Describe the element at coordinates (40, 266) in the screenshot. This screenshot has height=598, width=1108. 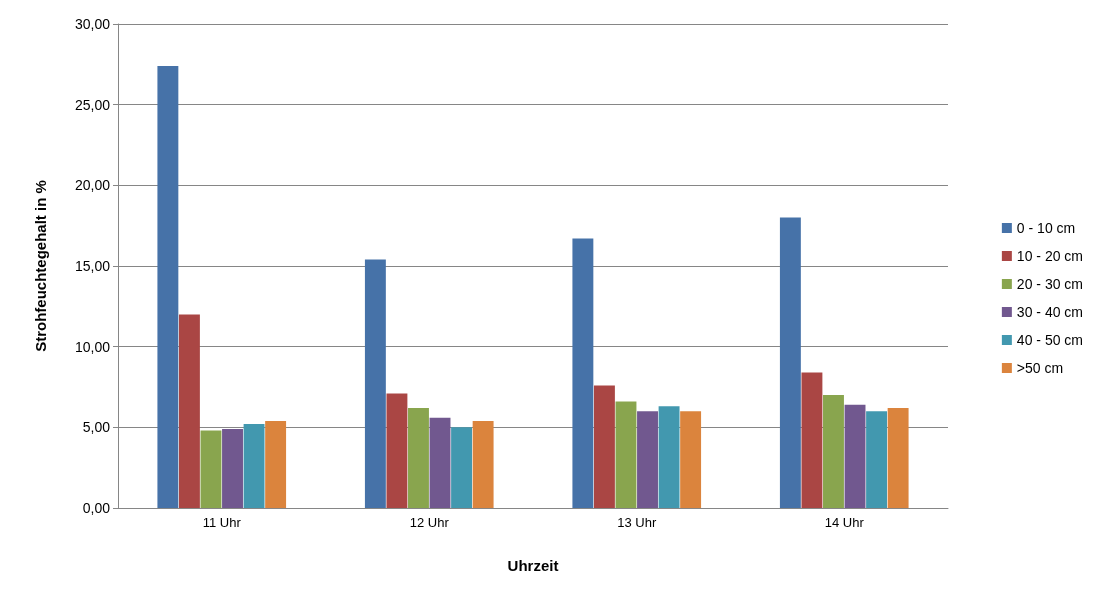
I see `y-axis-title: Strohfeuchtegehalt in %` at that location.